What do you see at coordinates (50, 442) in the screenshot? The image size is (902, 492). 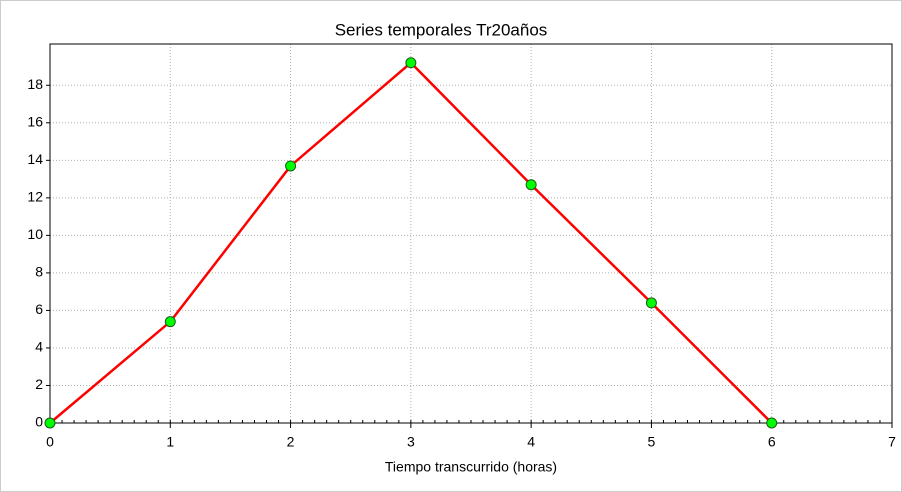 I see `x-tick-label: 0` at bounding box center [50, 442].